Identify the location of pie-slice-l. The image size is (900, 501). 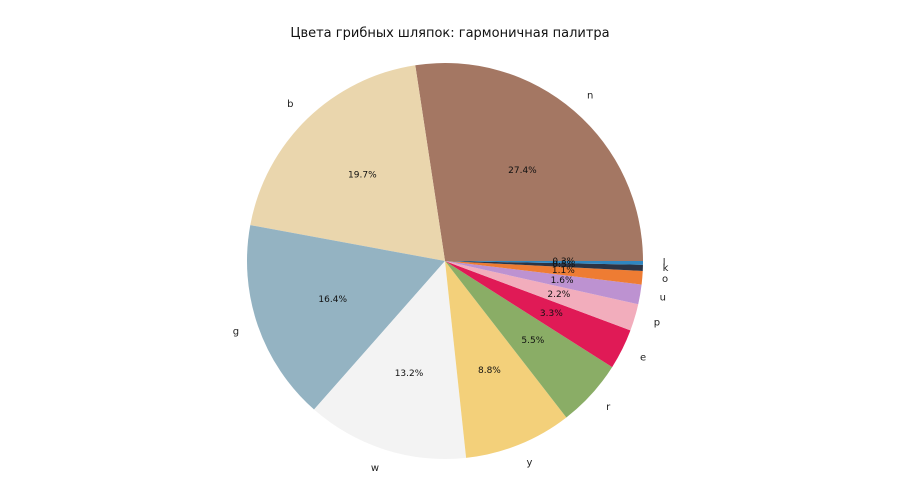
(544, 263).